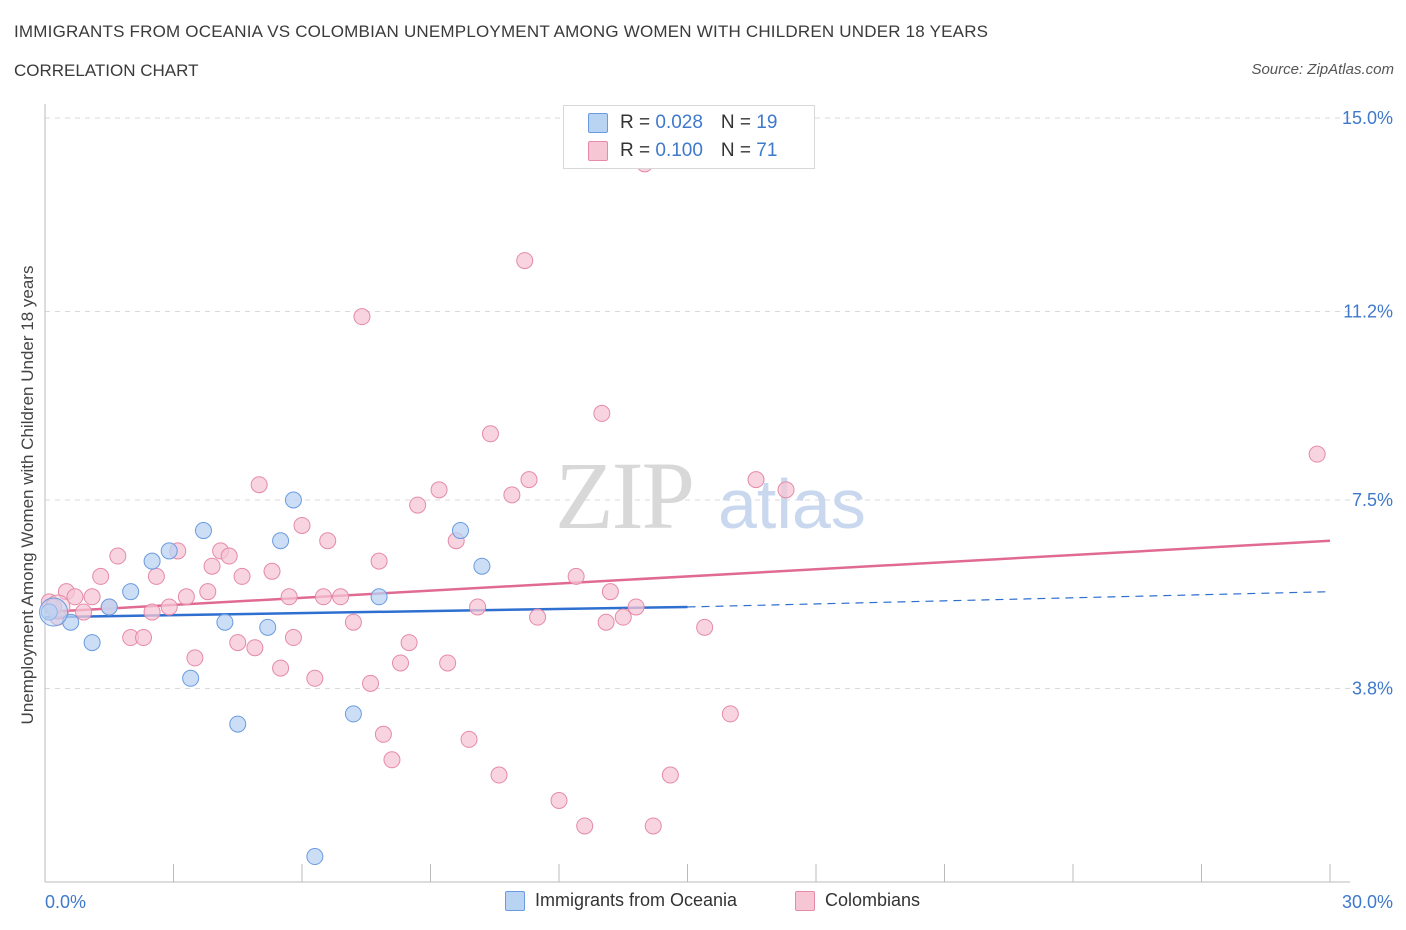  What do you see at coordinates (710, 495) in the screenshot?
I see `zipatlas-watermark: ZIP atlas` at bounding box center [710, 495].